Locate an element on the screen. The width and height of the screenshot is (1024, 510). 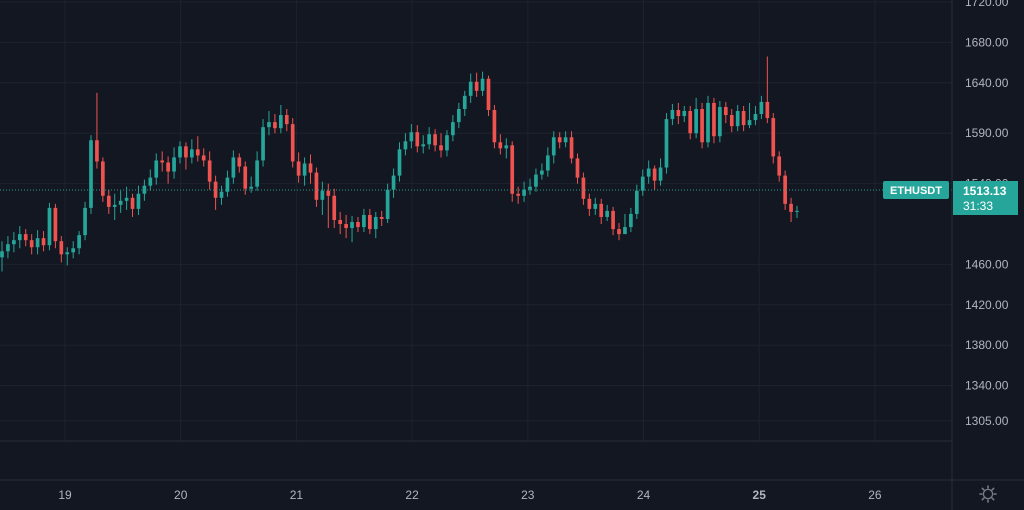
countdown-label: 31:33 is located at coordinates (978, 206).